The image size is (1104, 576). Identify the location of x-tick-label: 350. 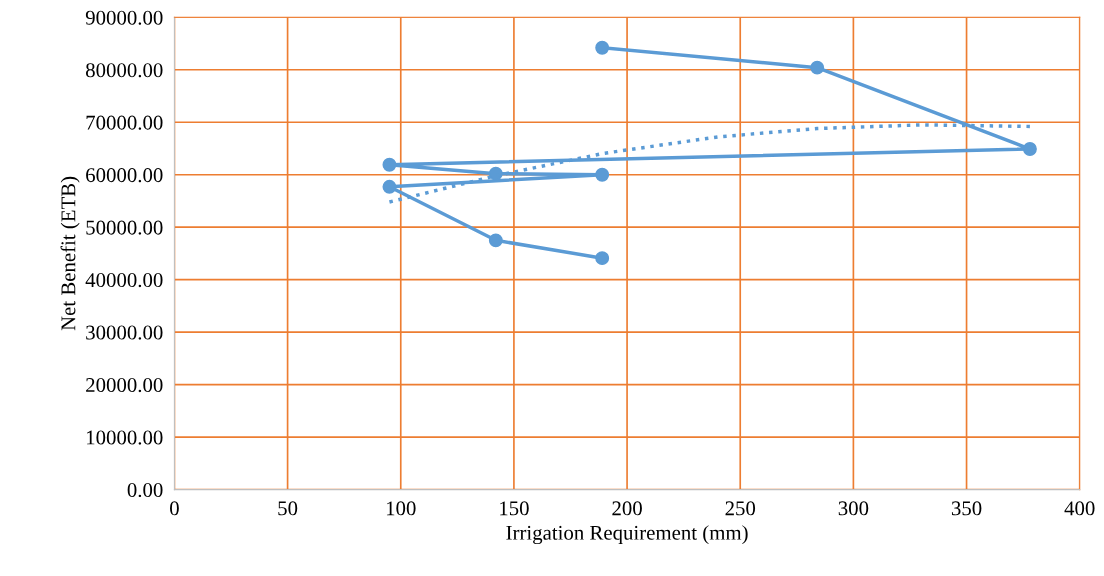
(966, 508).